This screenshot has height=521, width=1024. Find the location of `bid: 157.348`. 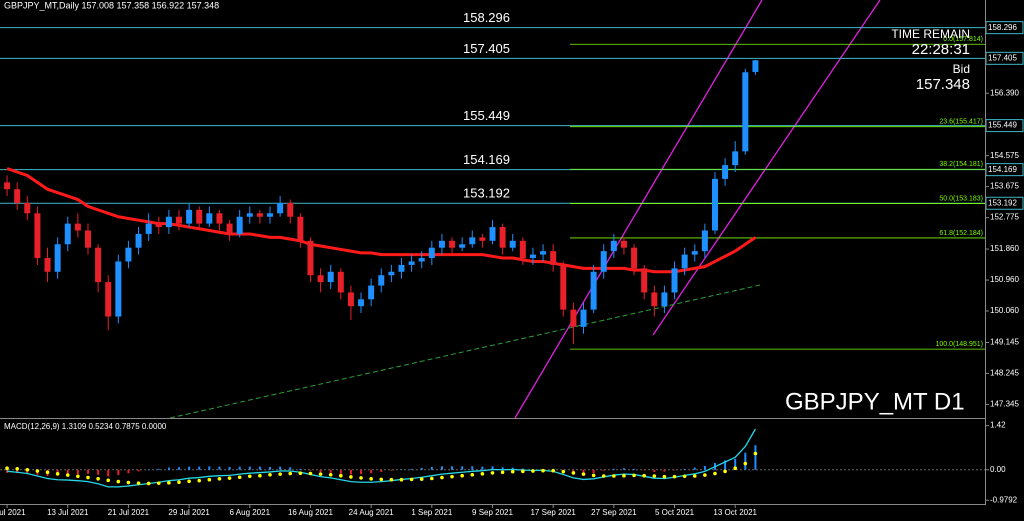

bid: 157.348 is located at coordinates (943, 84).